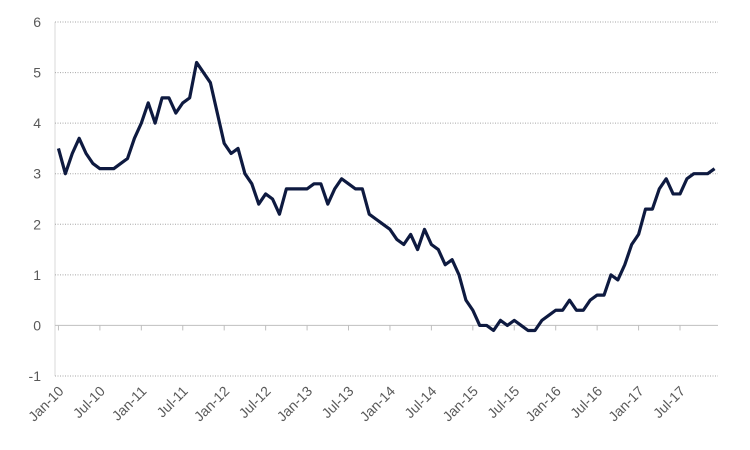  I want to click on y-tick-label: 0, so click(37, 325).